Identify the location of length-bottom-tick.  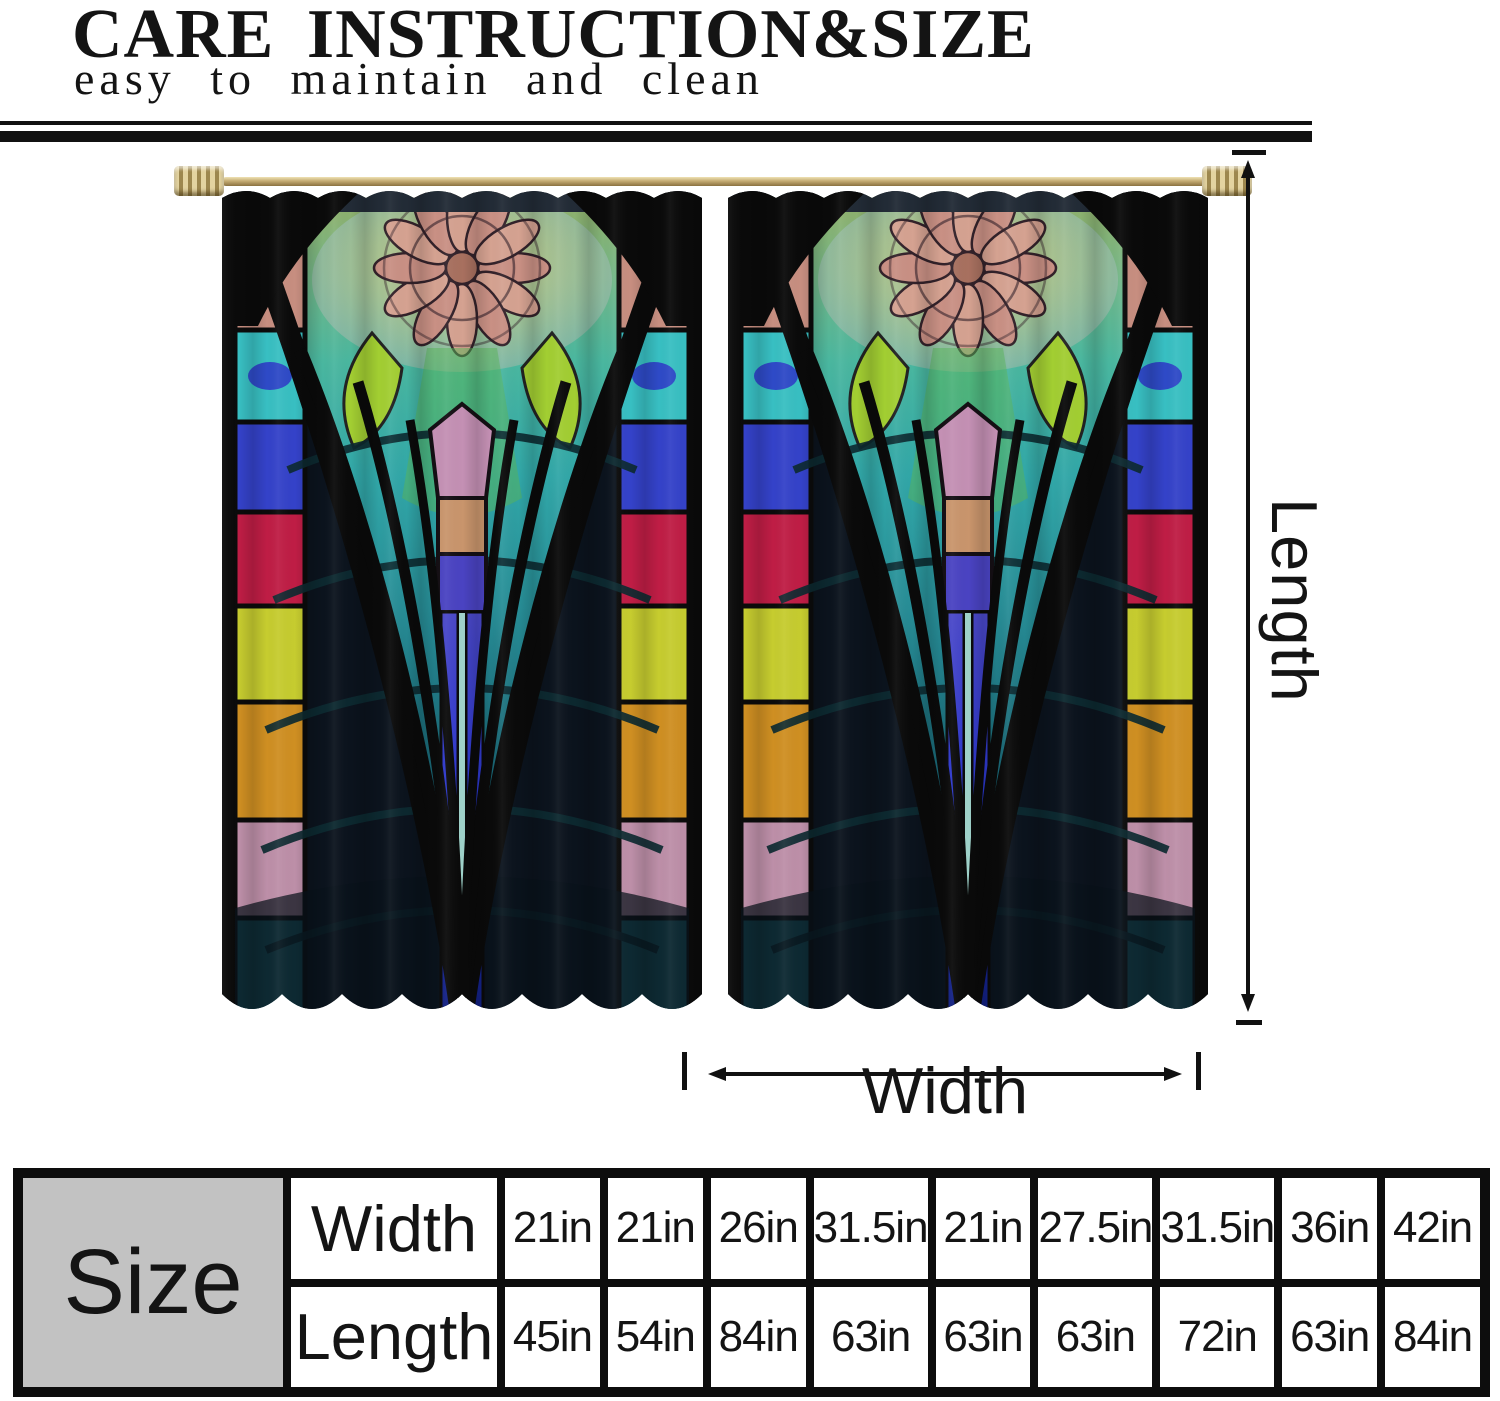
(1249, 1022).